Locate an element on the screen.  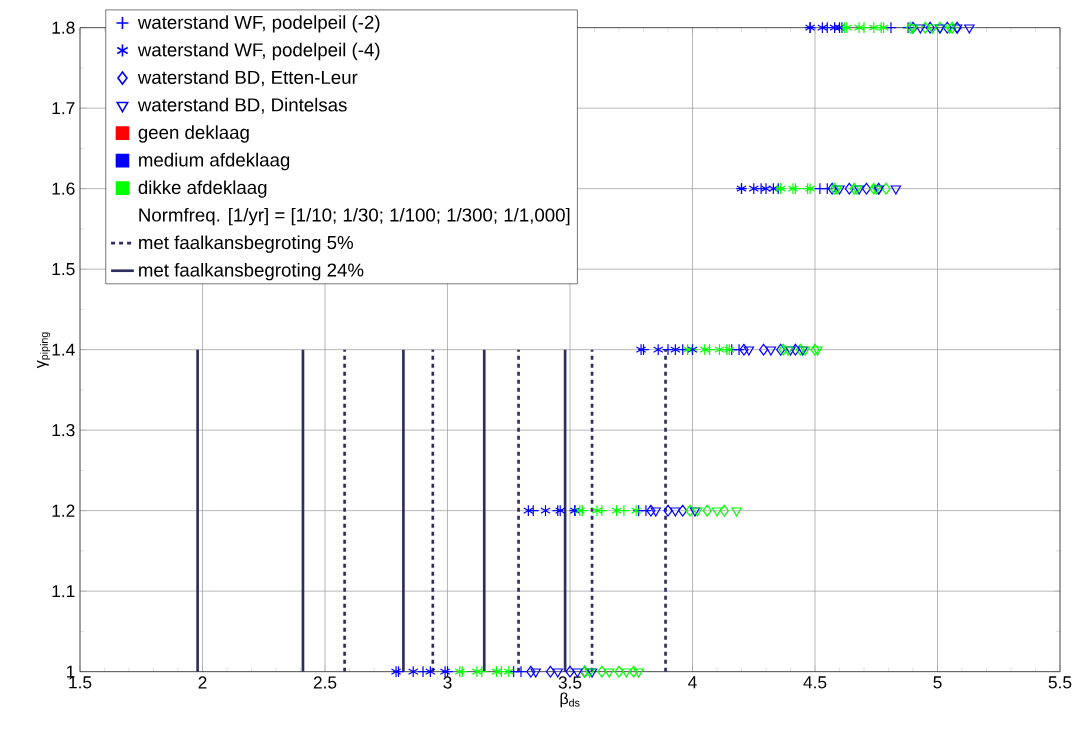
y-tick-label: 1.2 is located at coordinates (63, 510).